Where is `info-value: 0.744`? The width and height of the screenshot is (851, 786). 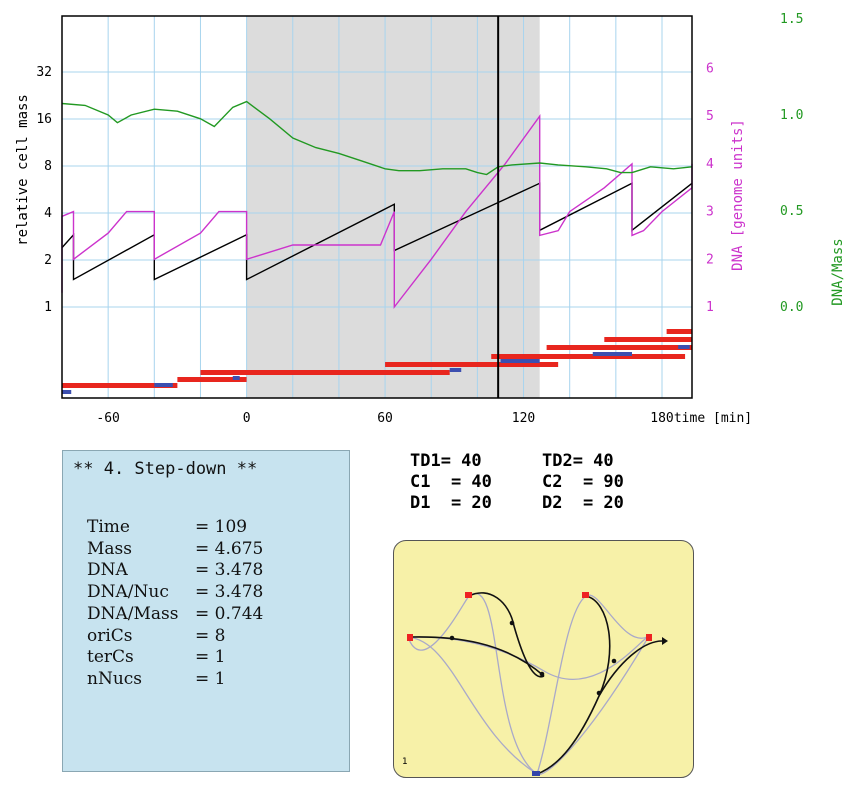 info-value: 0.744 is located at coordinates (239, 613).